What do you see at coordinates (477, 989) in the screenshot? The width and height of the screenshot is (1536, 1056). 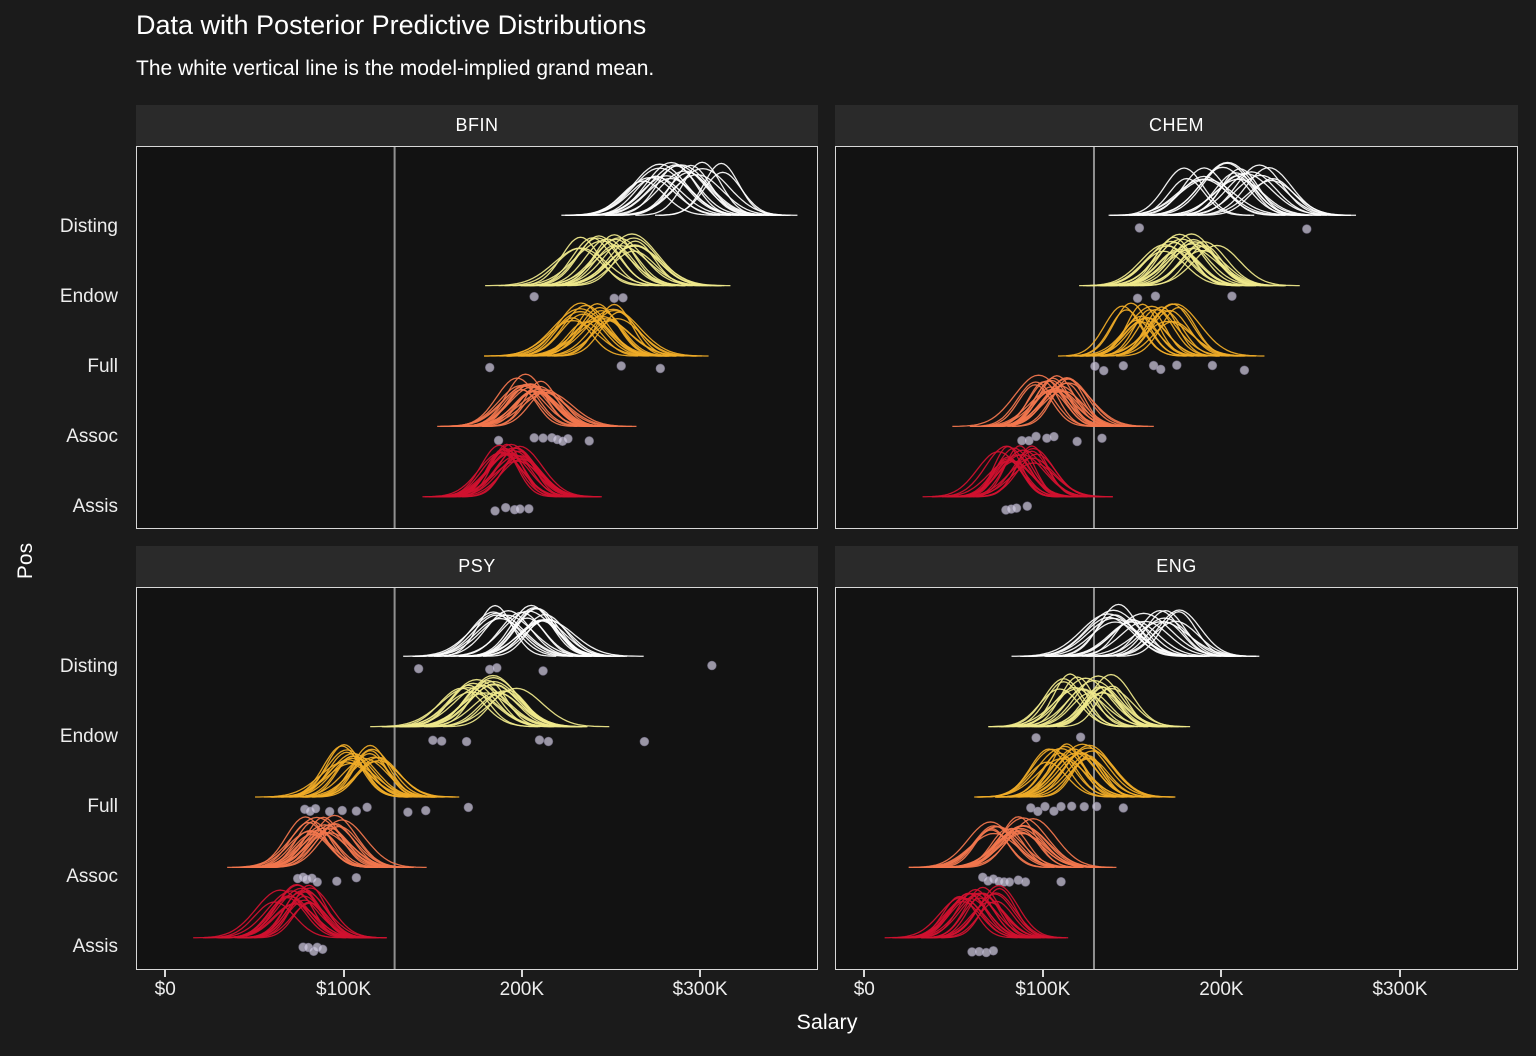 I see `x-axis-left: $0 $100K 200K $300K` at bounding box center [477, 989].